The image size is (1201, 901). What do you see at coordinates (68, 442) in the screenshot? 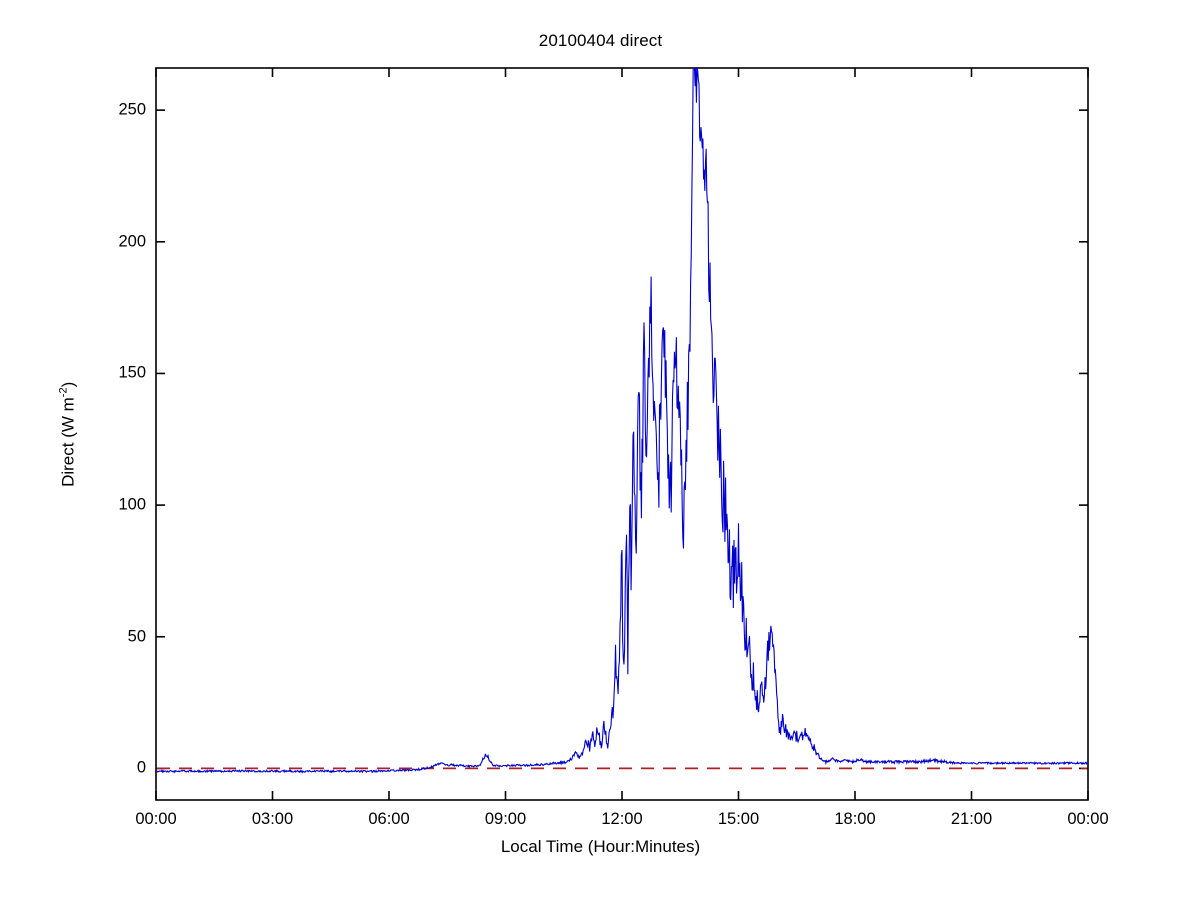
I see `y-axis-label-text: Direct (W m` at bounding box center [68, 442].